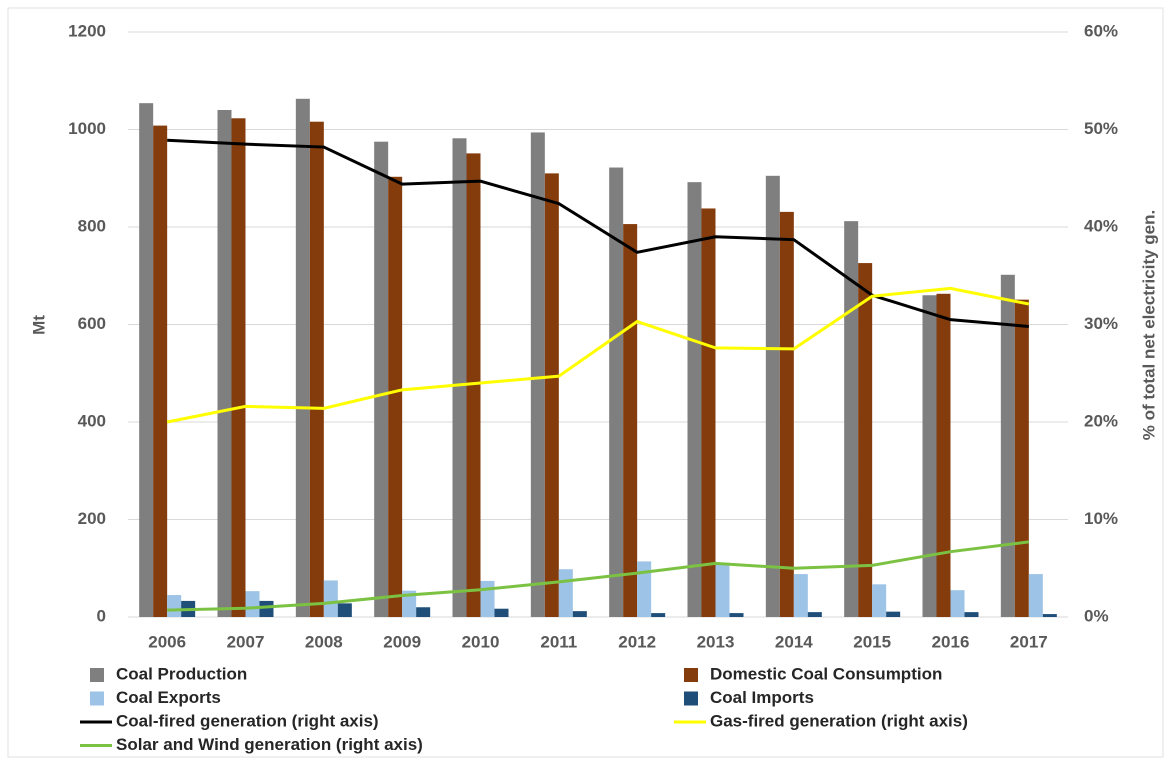  What do you see at coordinates (402, 641) in the screenshot?
I see `x-tick-label: 2009` at bounding box center [402, 641].